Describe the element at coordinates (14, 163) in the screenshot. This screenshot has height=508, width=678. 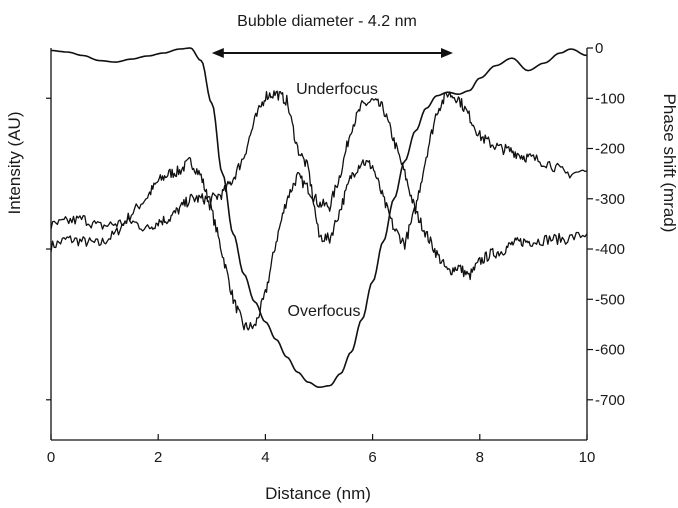
I see `y-left-axis-title: Intensity (AU)` at that location.